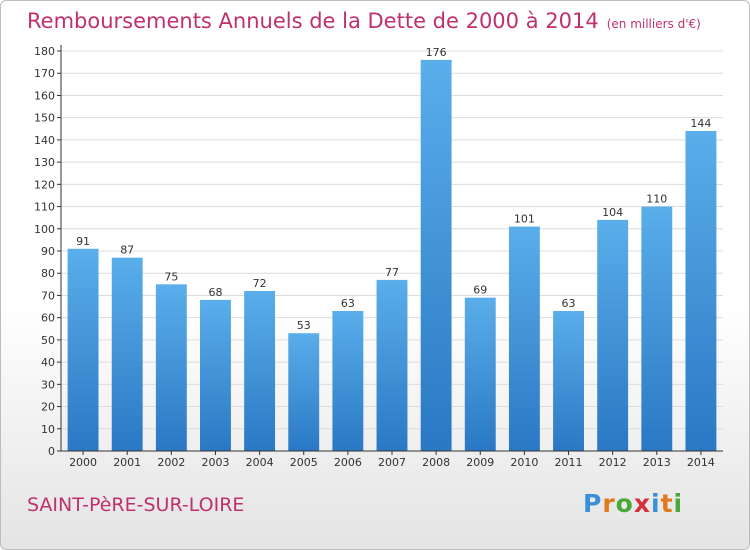 This screenshot has width=750, height=550. I want to click on data-label: 144, so click(700, 123).